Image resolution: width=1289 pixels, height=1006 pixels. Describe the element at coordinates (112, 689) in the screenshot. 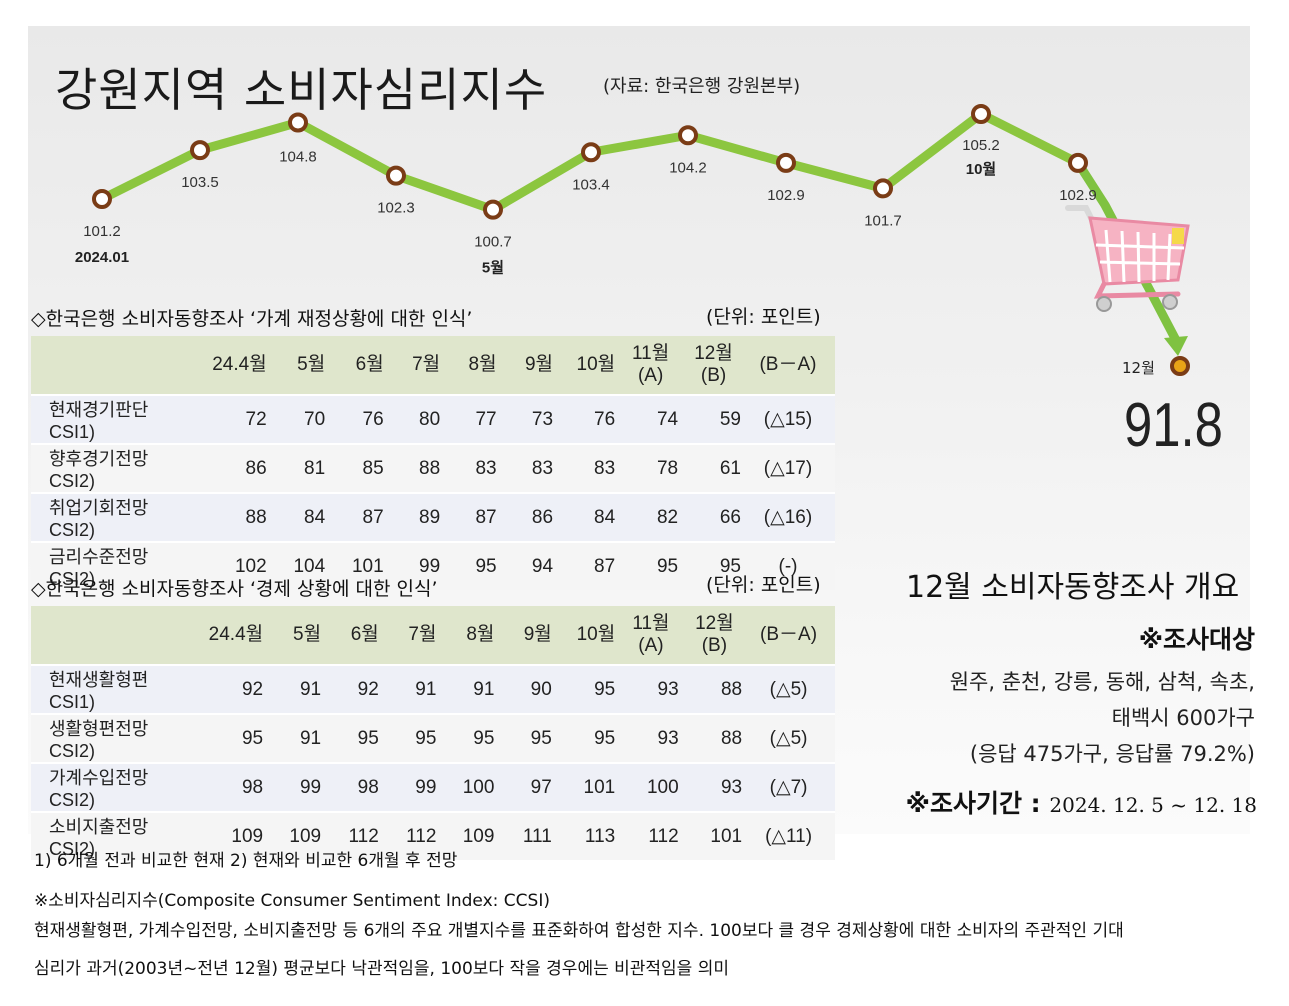

I see `row-label: 현재생활형편CSI1)` at that location.